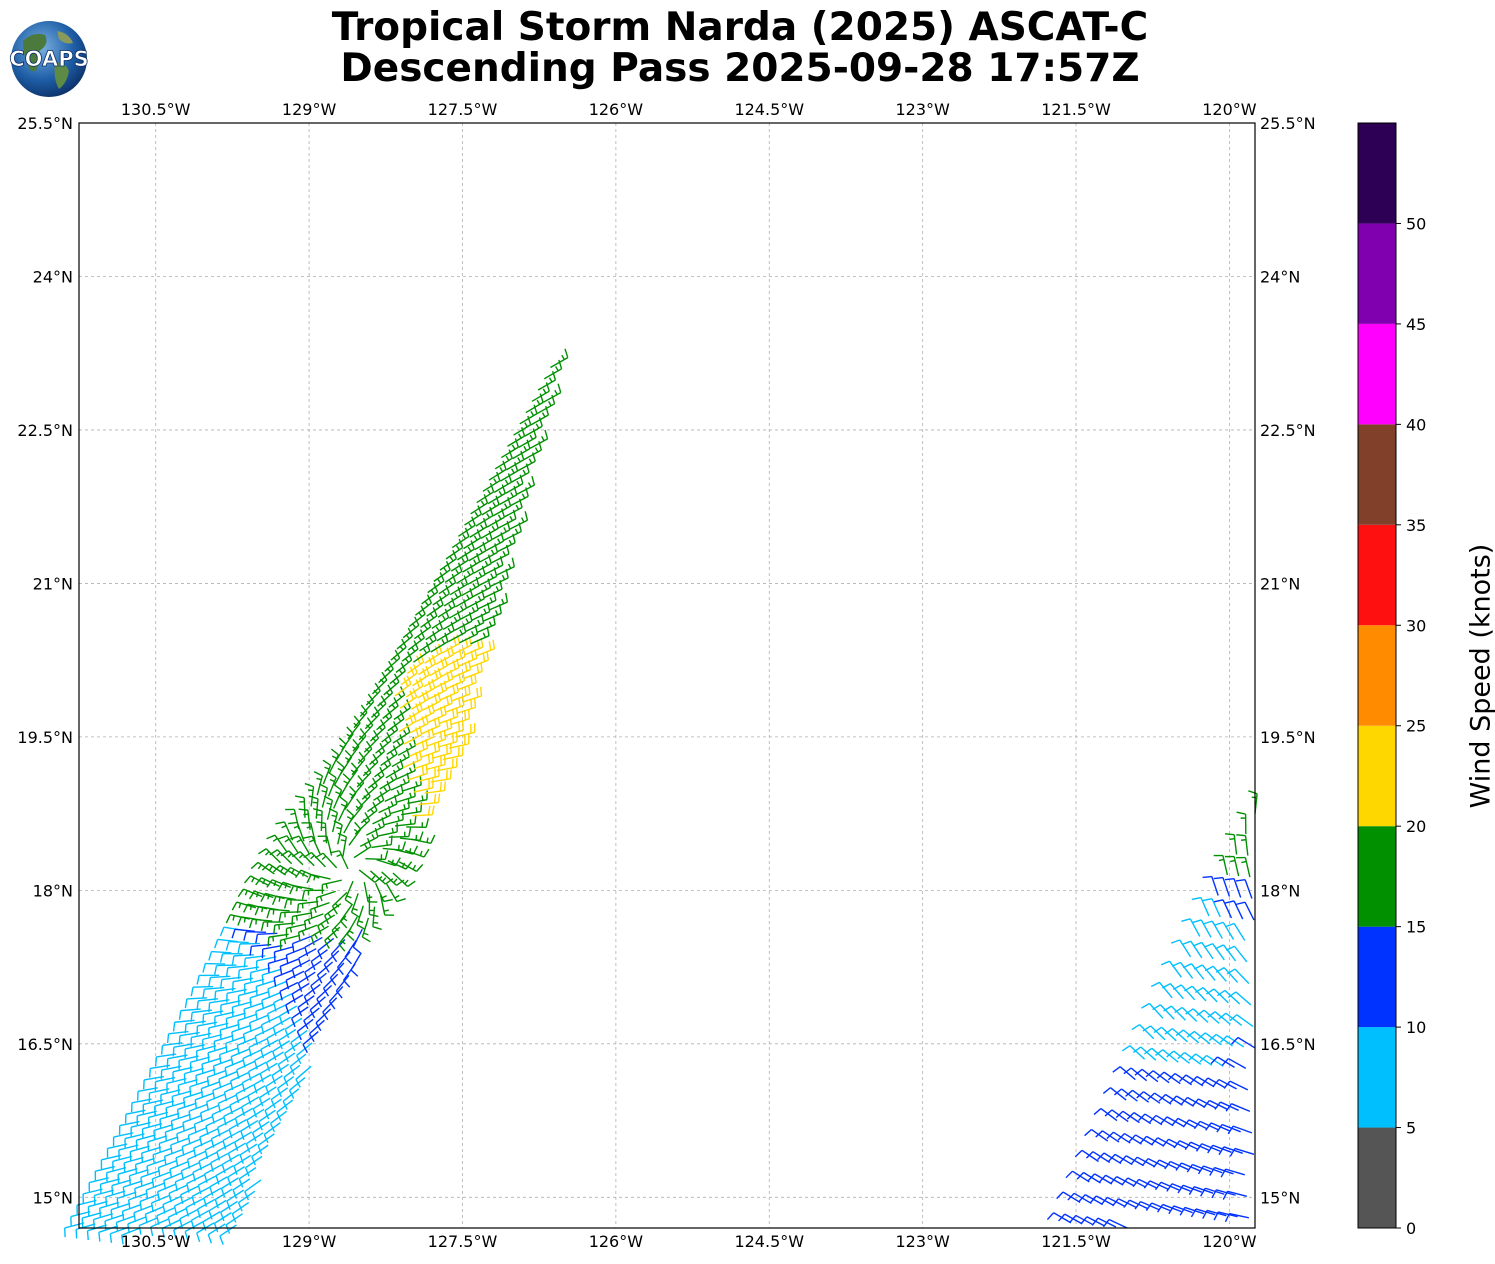 The width and height of the screenshot is (1495, 1264). What do you see at coordinates (48, 59) in the screenshot?
I see `logo-text: COAPS` at bounding box center [48, 59].